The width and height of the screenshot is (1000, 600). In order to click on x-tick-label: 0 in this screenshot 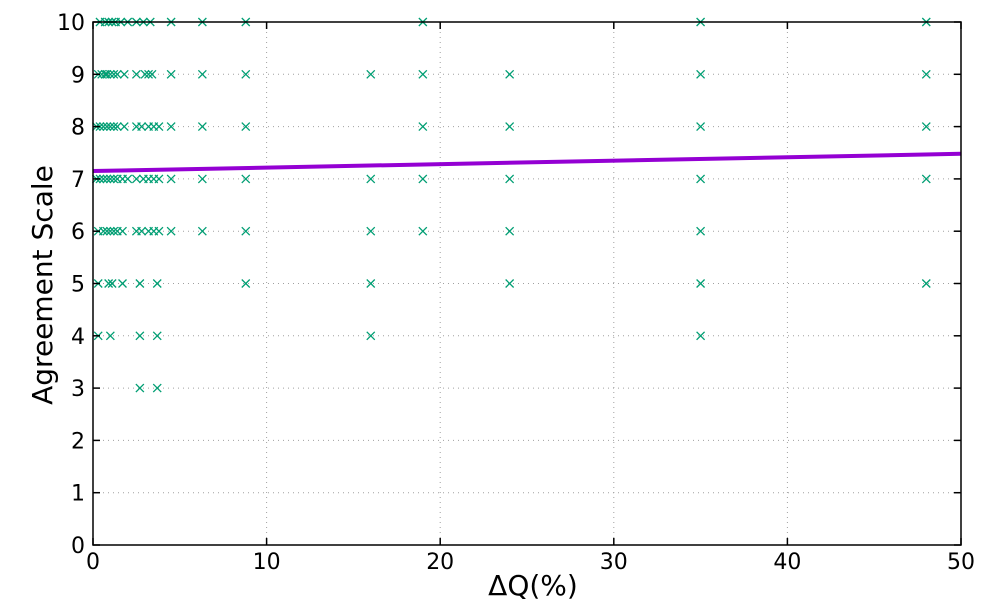, I will do `click(93, 562)`.